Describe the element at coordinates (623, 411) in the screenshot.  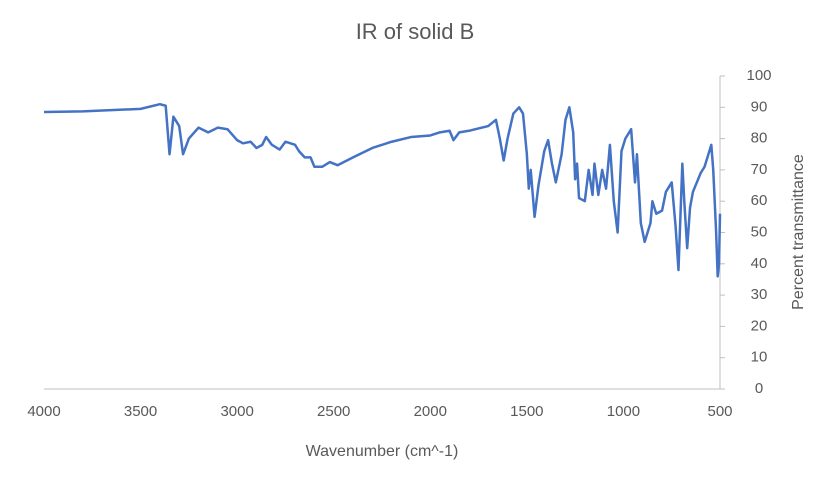
I see `x-tick-label: 1000` at that location.